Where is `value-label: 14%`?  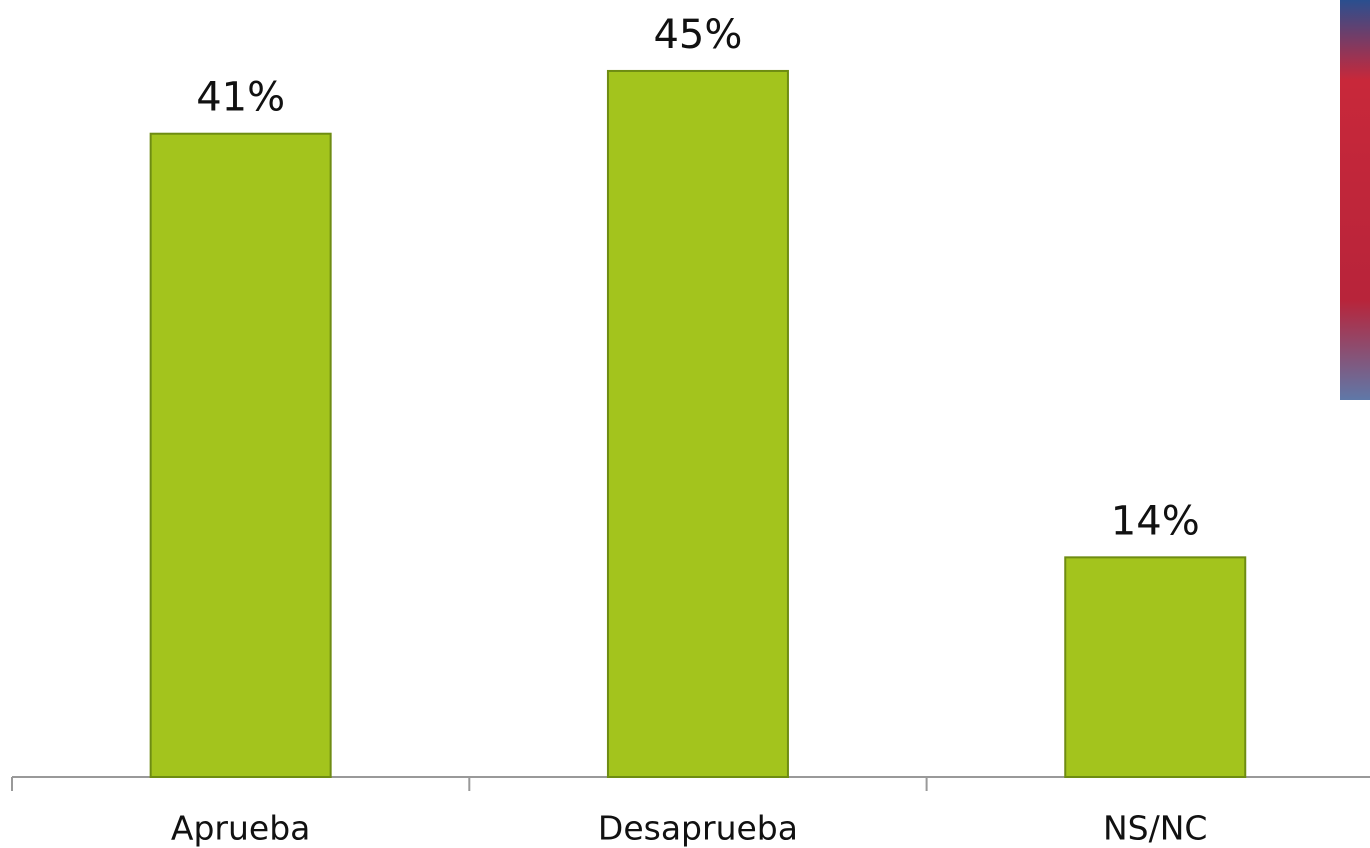
value-label: 14% is located at coordinates (1155, 521).